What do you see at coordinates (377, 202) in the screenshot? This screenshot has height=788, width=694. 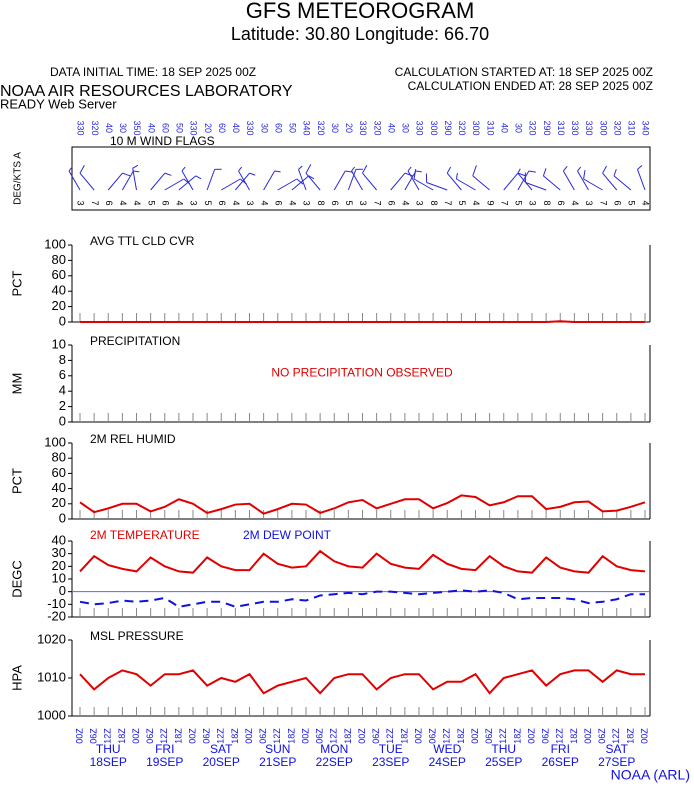 I see `wind-speed: 7` at bounding box center [377, 202].